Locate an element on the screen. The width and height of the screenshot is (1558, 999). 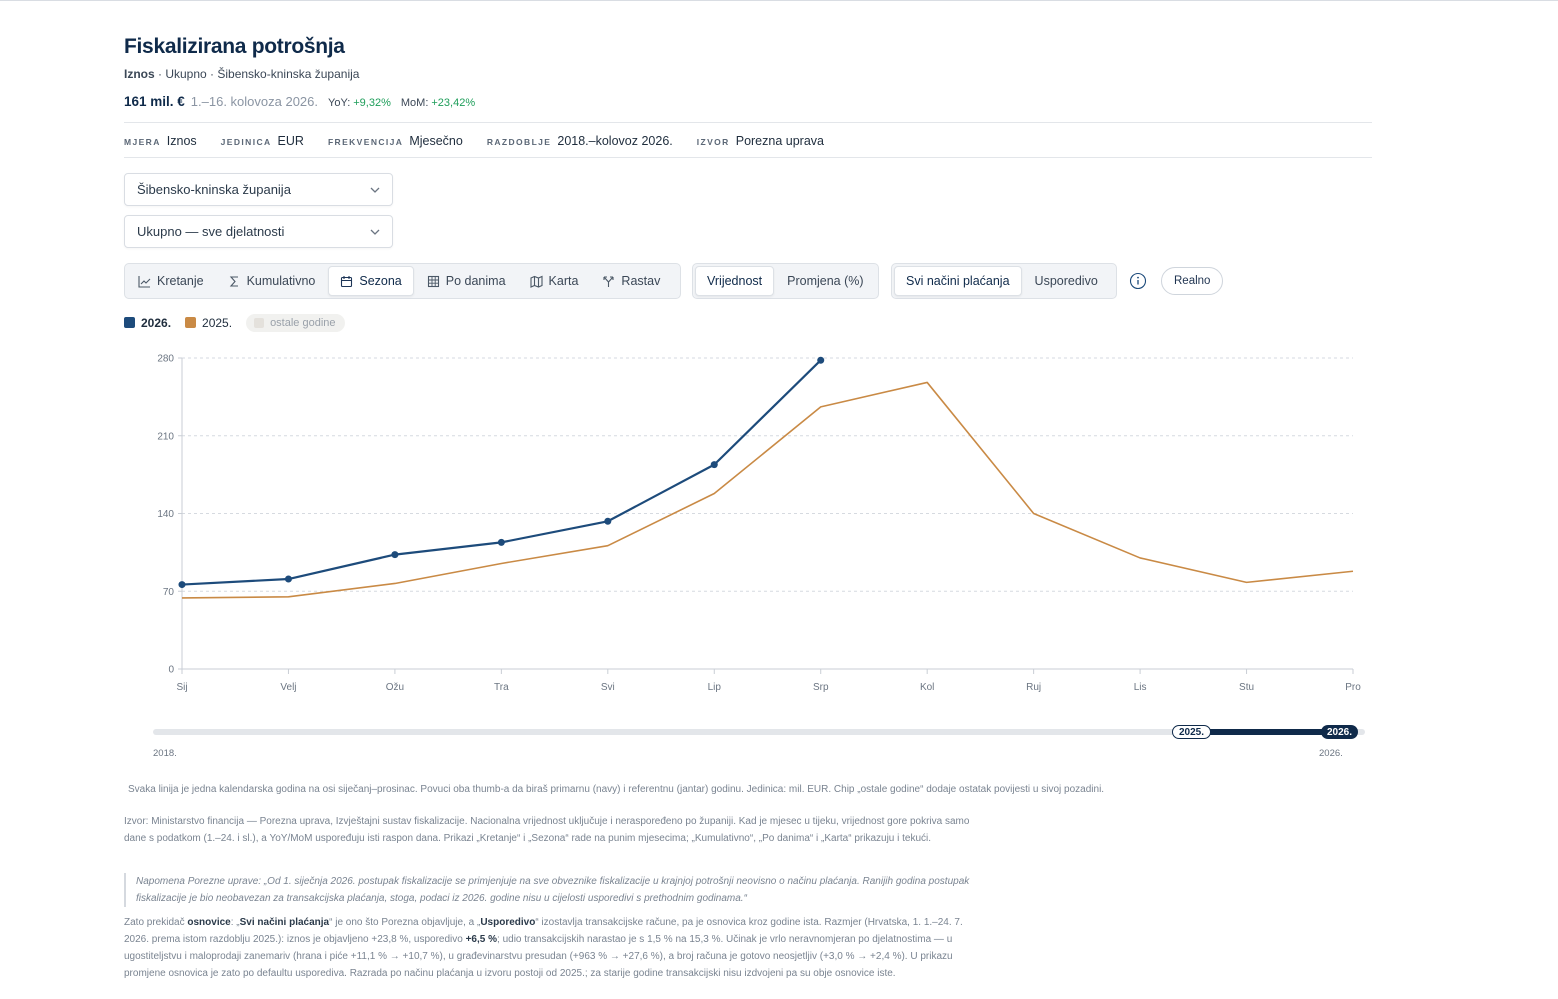
tab: Promjena (%) is located at coordinates (825, 281).